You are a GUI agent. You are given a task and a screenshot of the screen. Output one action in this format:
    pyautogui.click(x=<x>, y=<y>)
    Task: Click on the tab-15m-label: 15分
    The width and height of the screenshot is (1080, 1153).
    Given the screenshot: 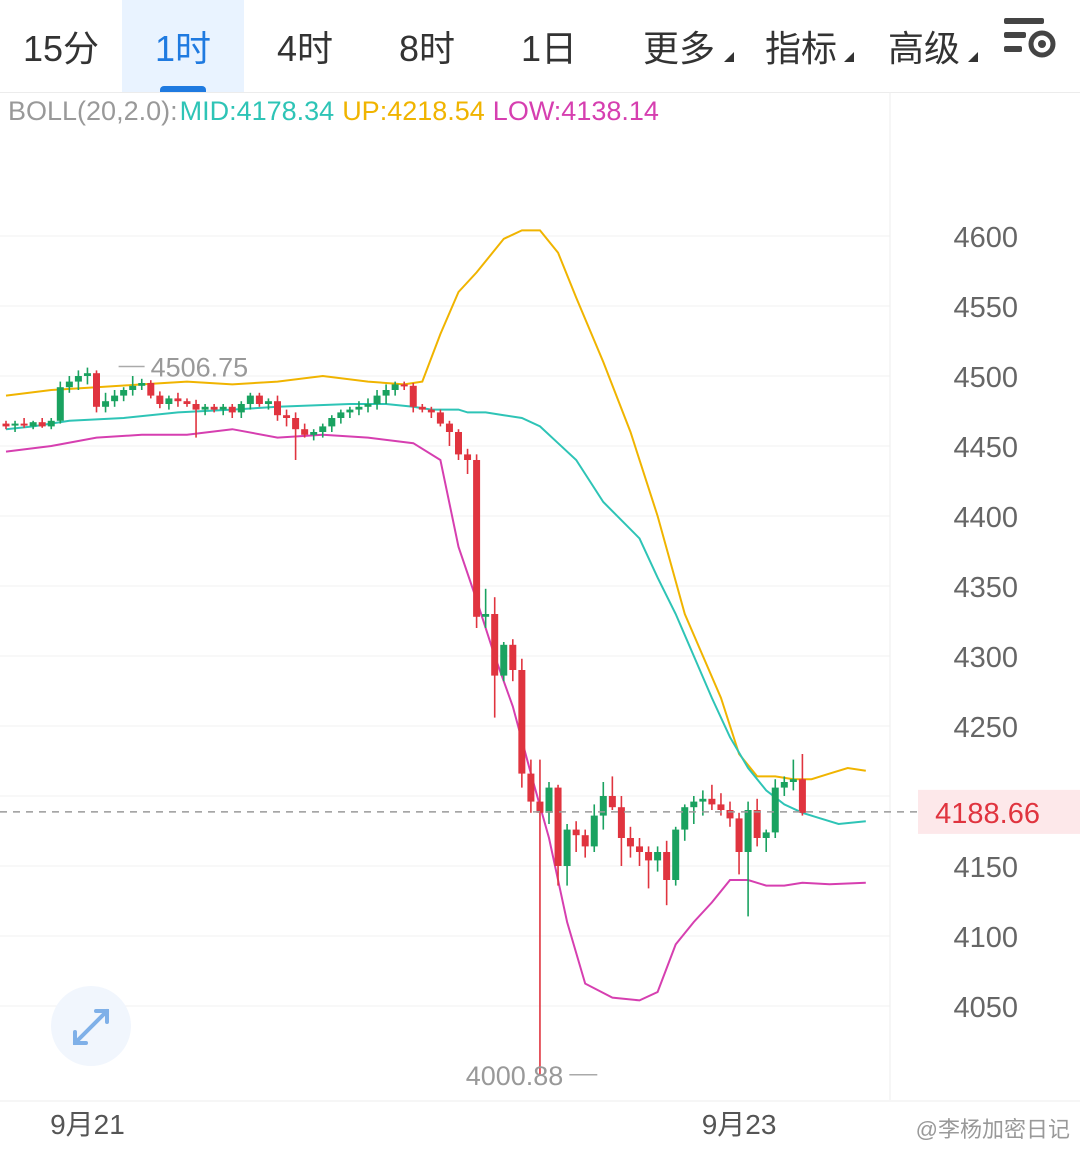 What is the action you would take?
    pyautogui.click(x=61, y=48)
    